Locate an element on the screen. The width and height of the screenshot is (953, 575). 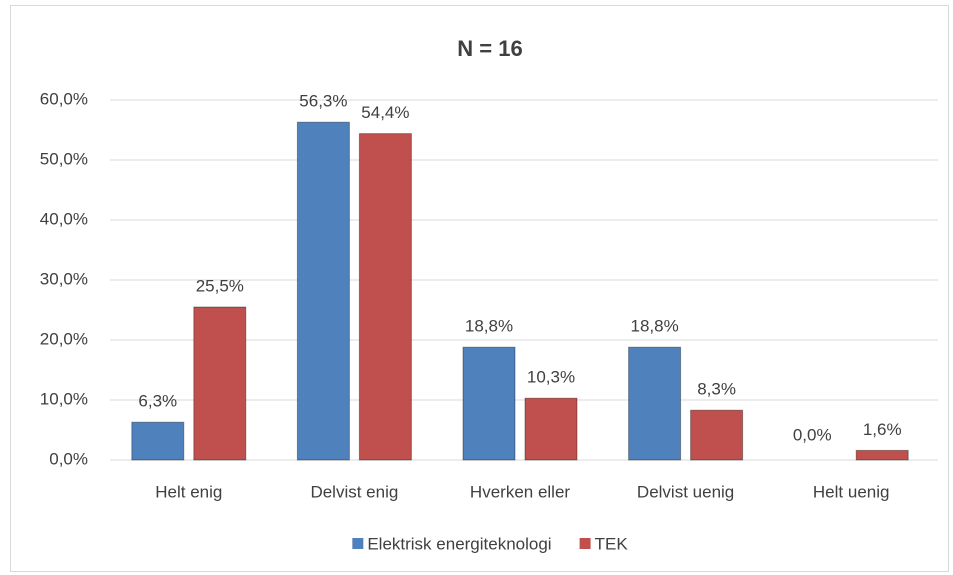
value-label: 8,3% is located at coordinates (716, 389).